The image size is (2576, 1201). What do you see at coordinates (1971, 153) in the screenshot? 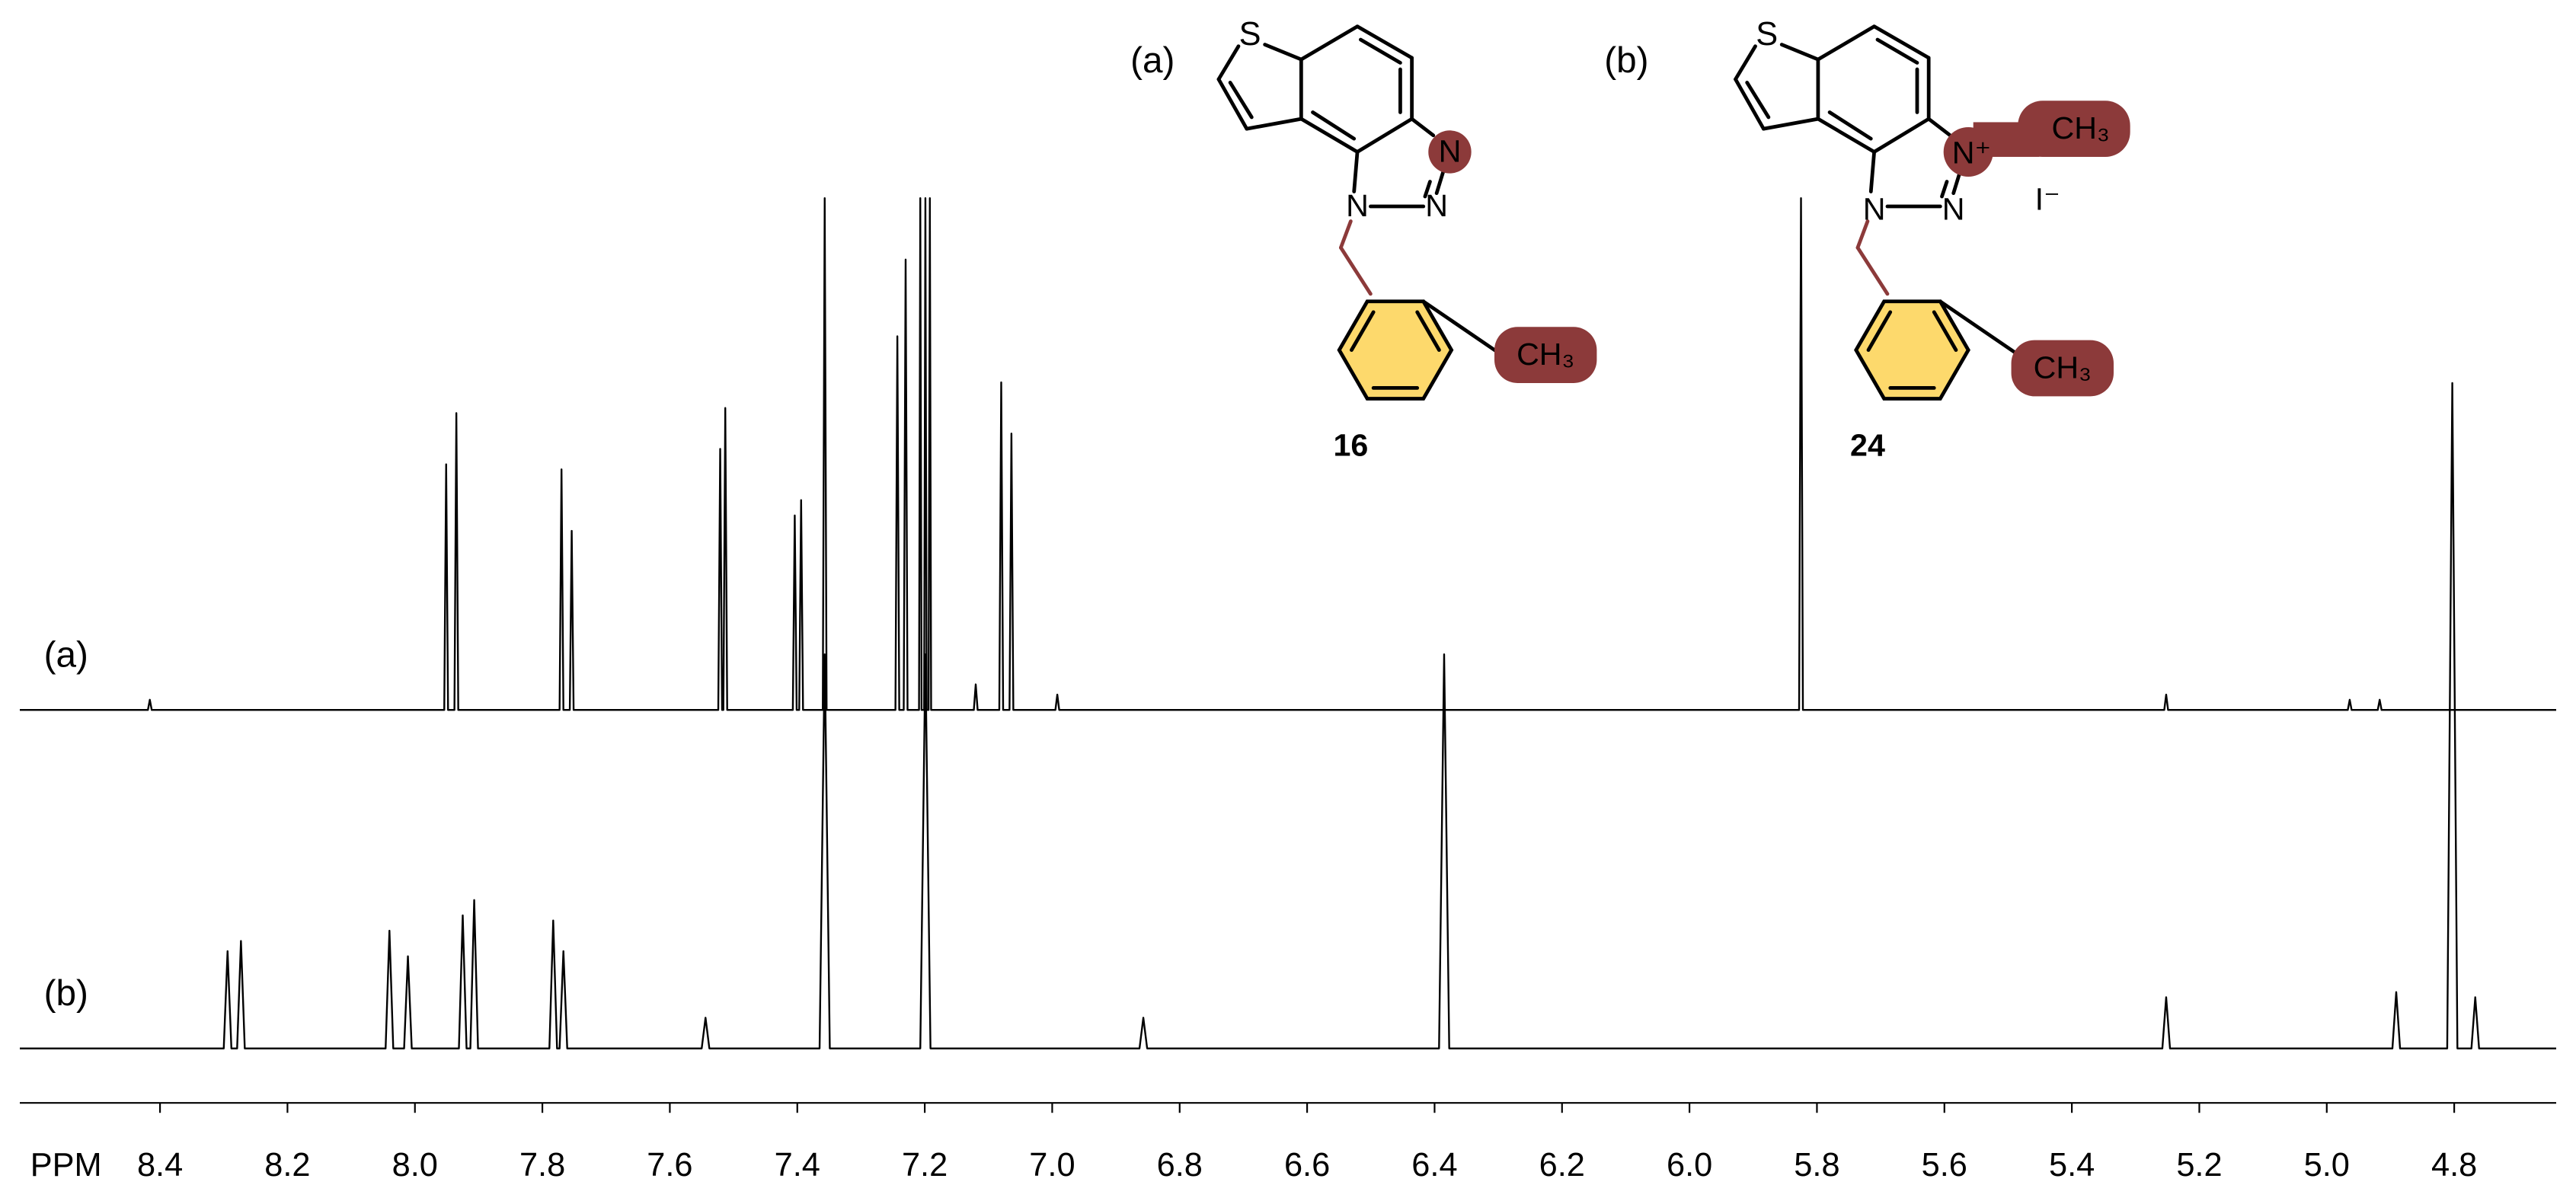
I see `atom-label: N⁺` at bounding box center [1971, 153].